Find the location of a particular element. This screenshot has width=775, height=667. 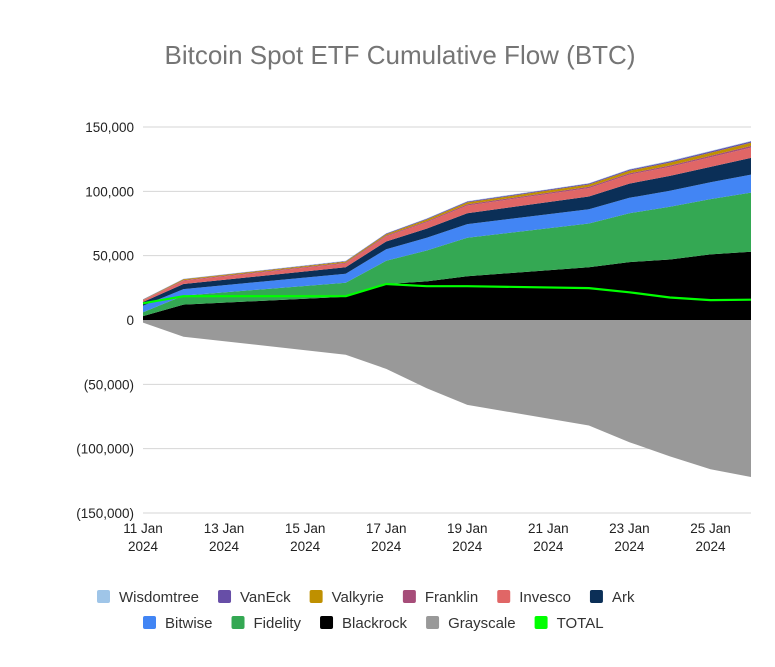

line-series is located at coordinates (447, 293).